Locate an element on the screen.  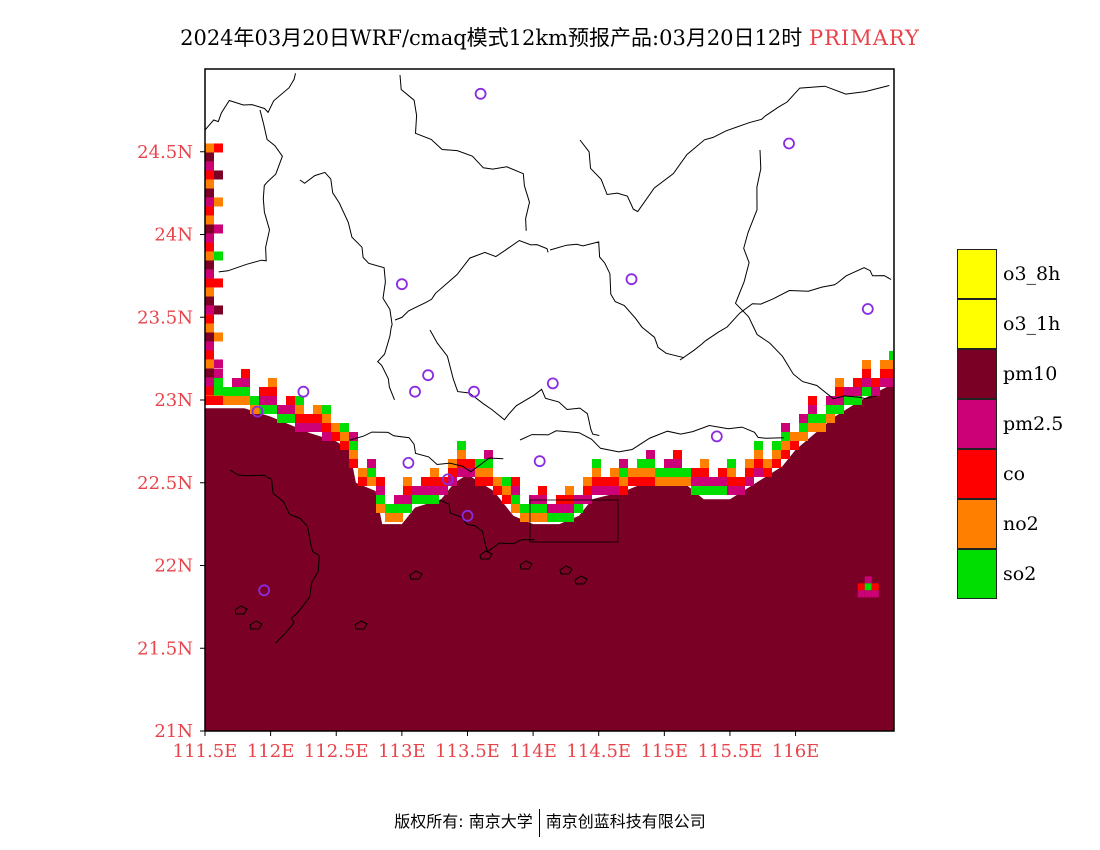
legend-swatch is located at coordinates (977, 574).